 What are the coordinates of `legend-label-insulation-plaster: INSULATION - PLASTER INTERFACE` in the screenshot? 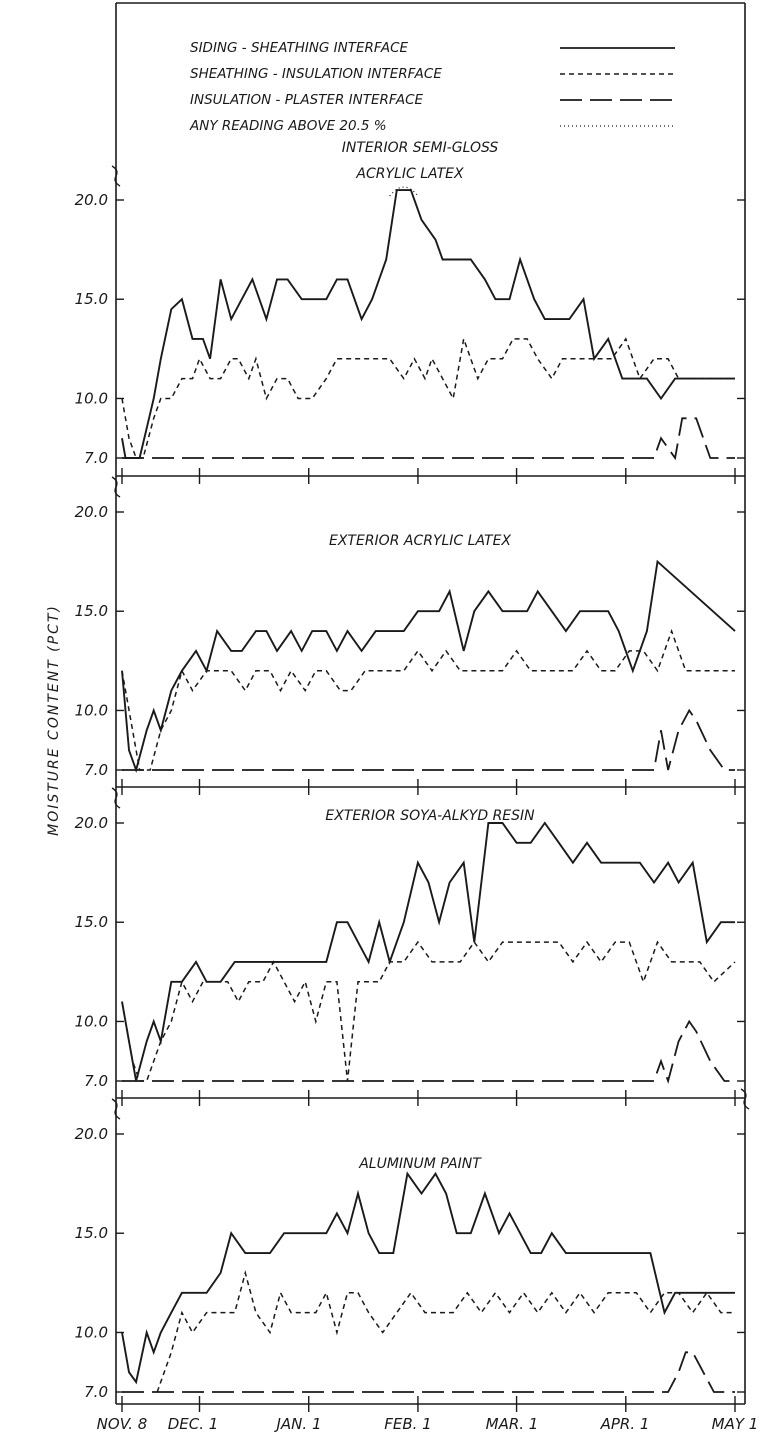 It's located at (306, 100).